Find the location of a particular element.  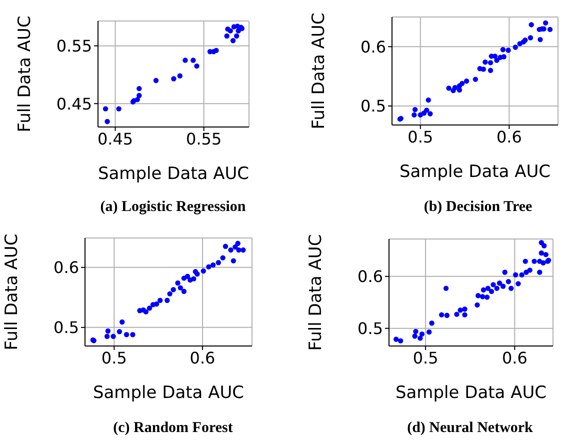

x-tick-label: 0.55 is located at coordinates (204, 138).